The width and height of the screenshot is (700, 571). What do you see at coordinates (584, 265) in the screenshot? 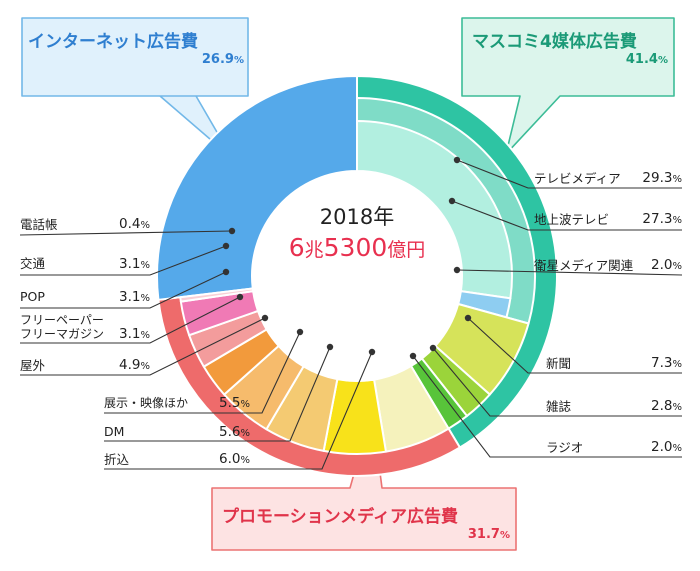
I see `label-satellite: 衛星メディア関連` at bounding box center [584, 265].